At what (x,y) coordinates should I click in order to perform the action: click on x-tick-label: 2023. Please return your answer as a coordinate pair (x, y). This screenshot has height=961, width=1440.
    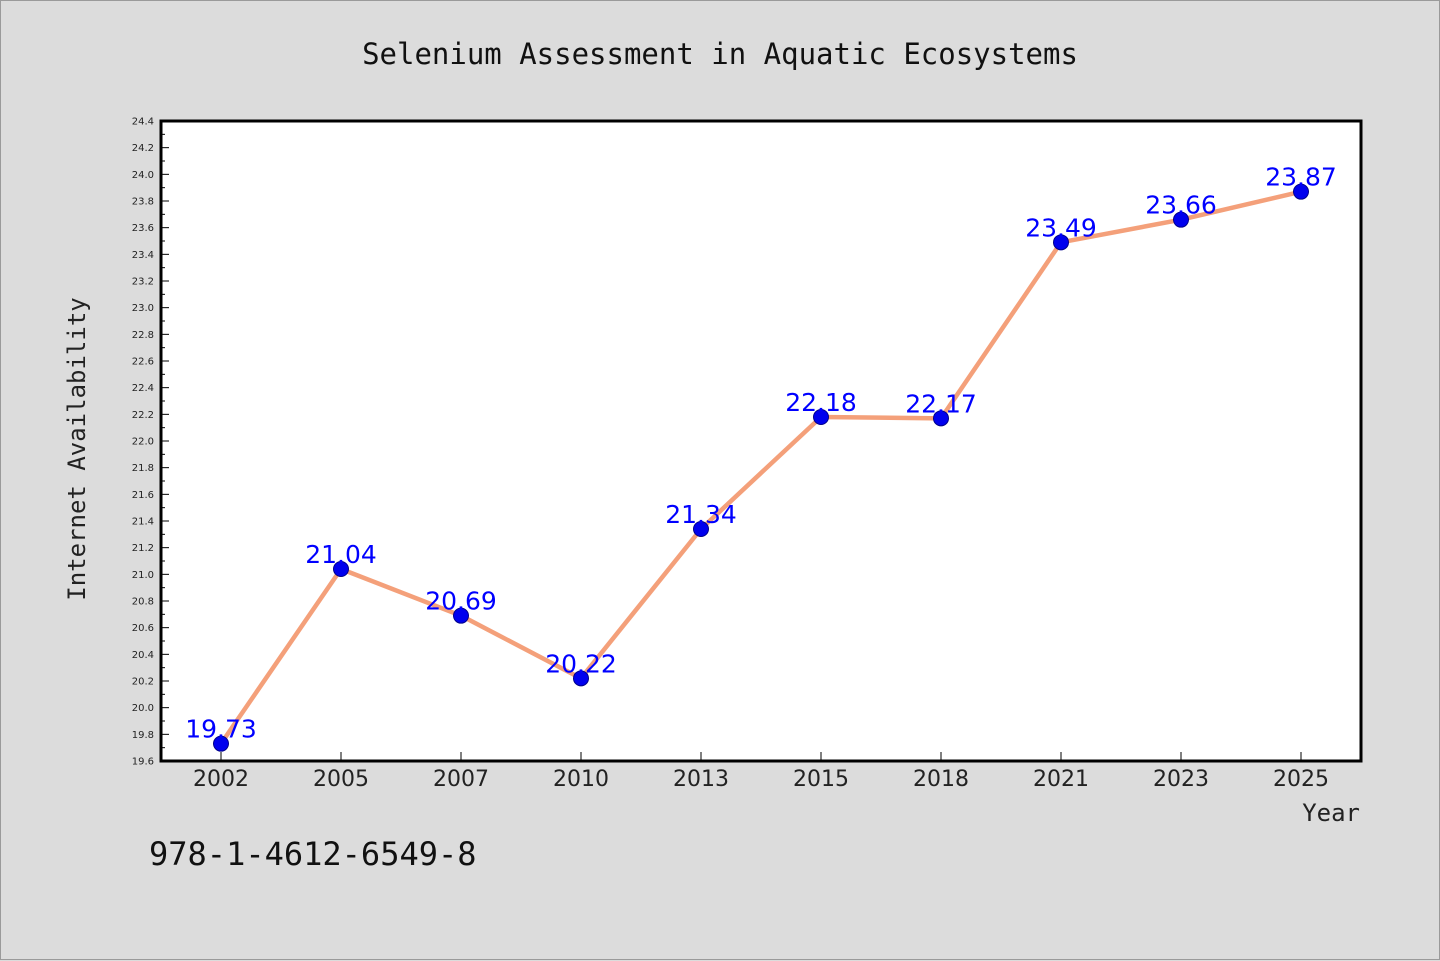
    Looking at the image, I should click on (1181, 779).